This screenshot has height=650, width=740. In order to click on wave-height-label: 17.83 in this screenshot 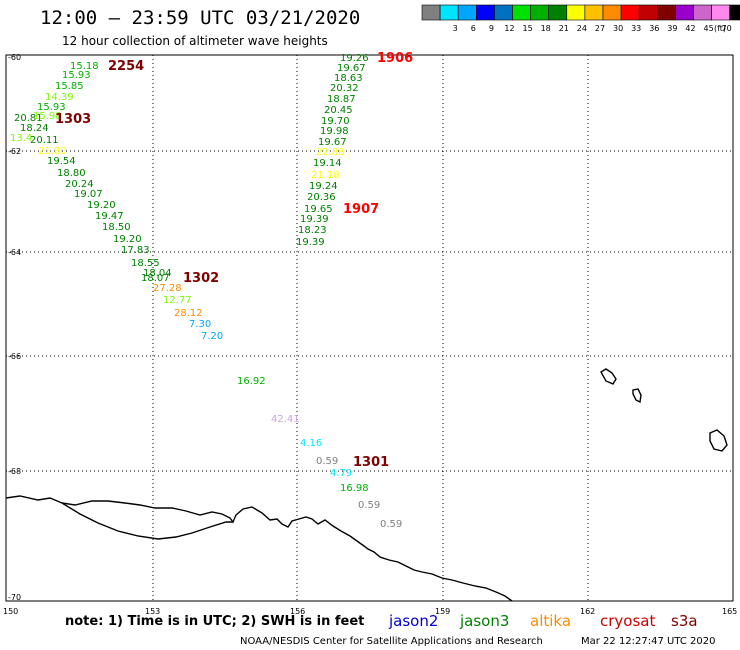, I will do `click(135, 250)`.